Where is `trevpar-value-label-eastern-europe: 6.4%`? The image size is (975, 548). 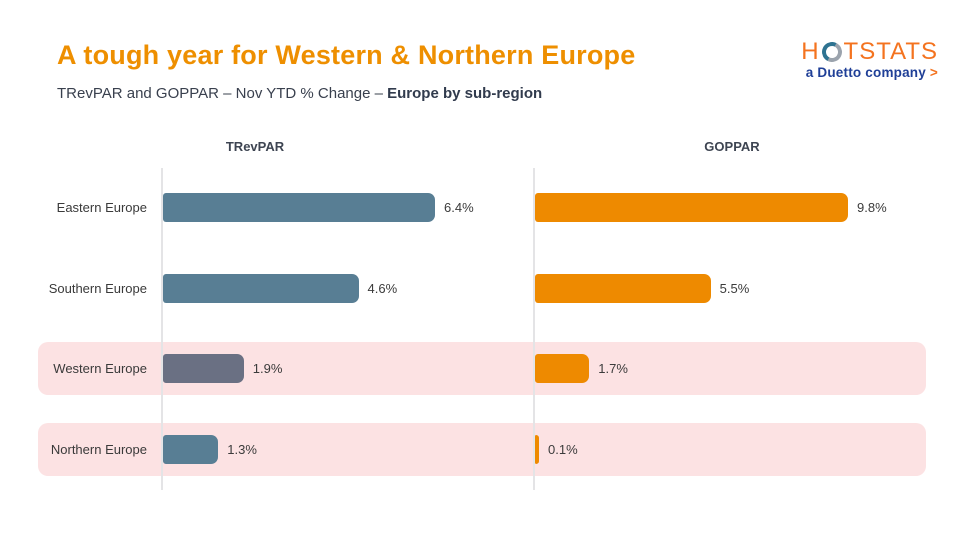 trevpar-value-label-eastern-europe: 6.4% is located at coordinates (459, 207).